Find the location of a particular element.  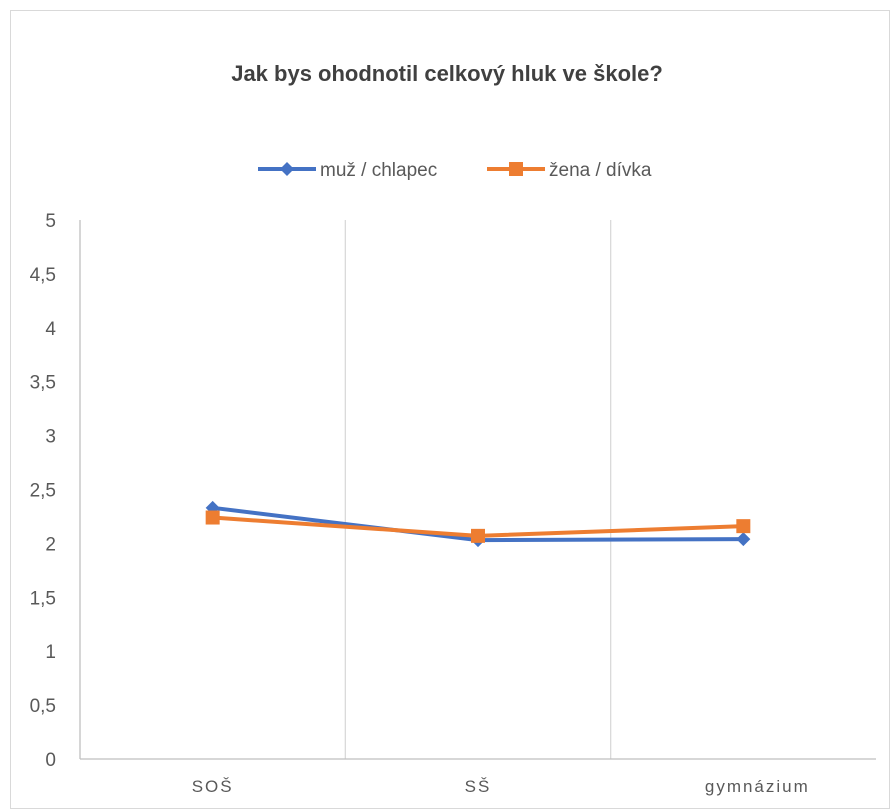

y-tick-label: 0 is located at coordinates (50, 760).